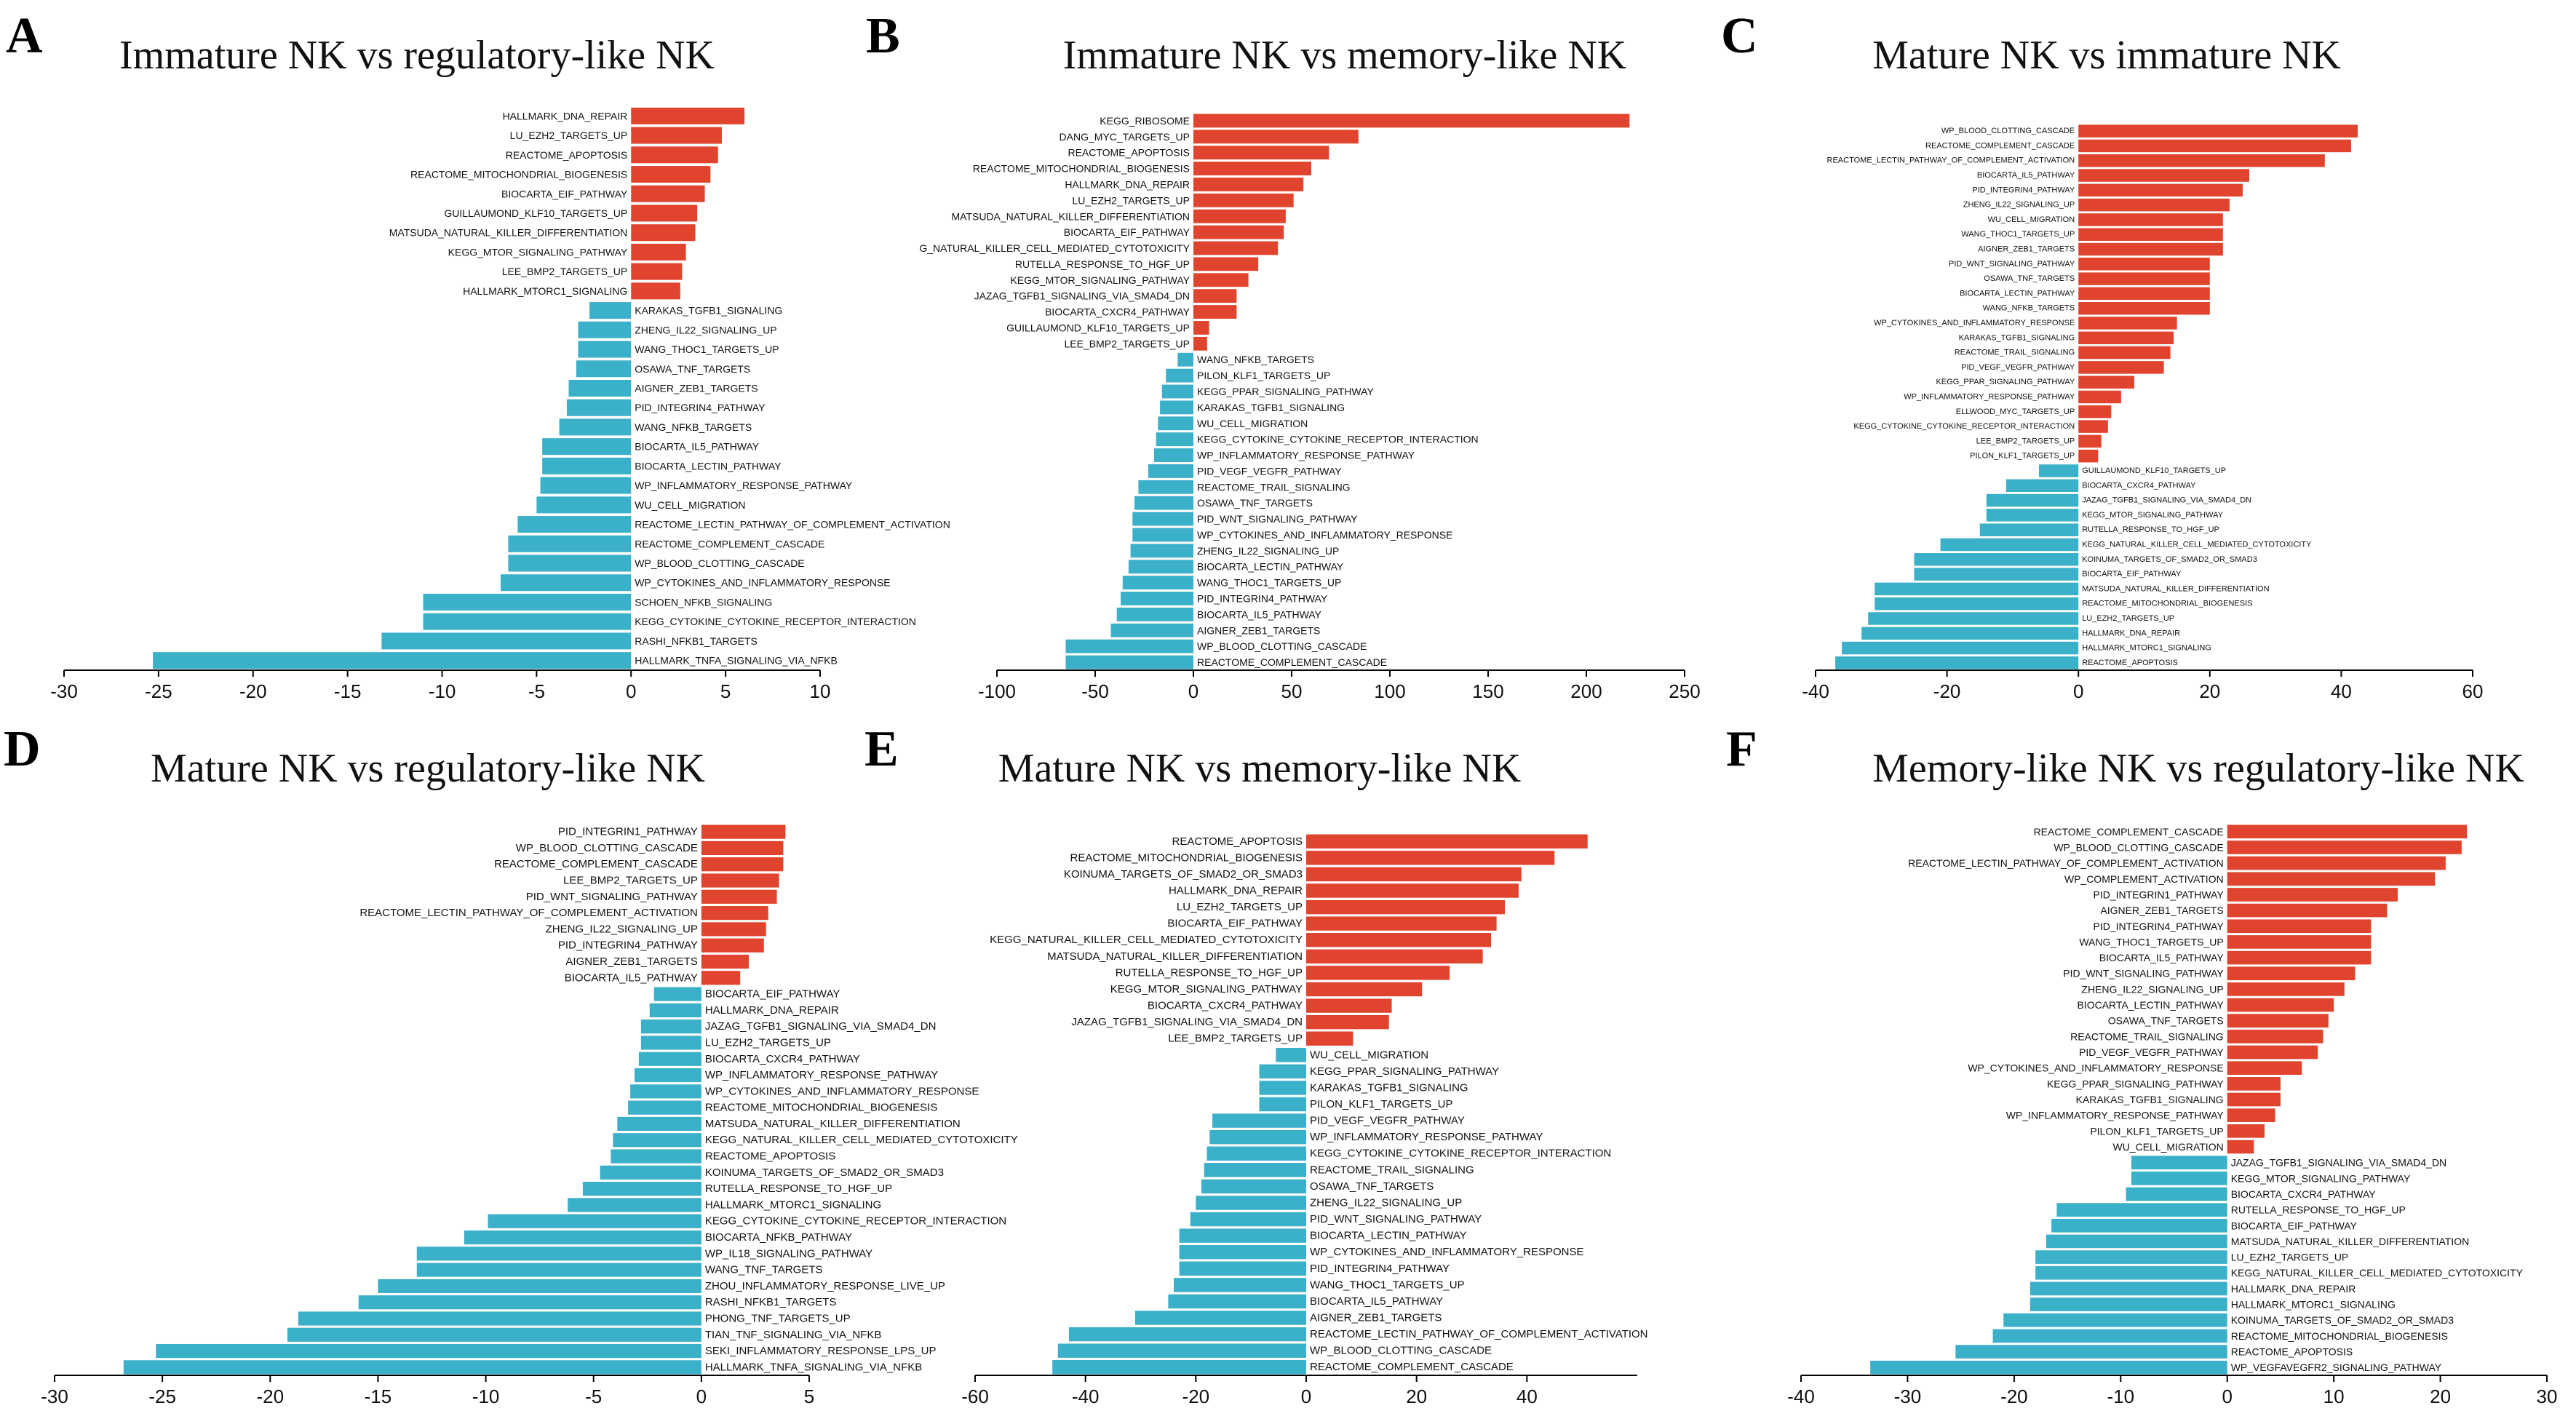 This screenshot has height=1427, width=2576. What do you see at coordinates (1252, 423) in the screenshot?
I see `bar-label: WU_CELL_MIGRATION` at bounding box center [1252, 423].